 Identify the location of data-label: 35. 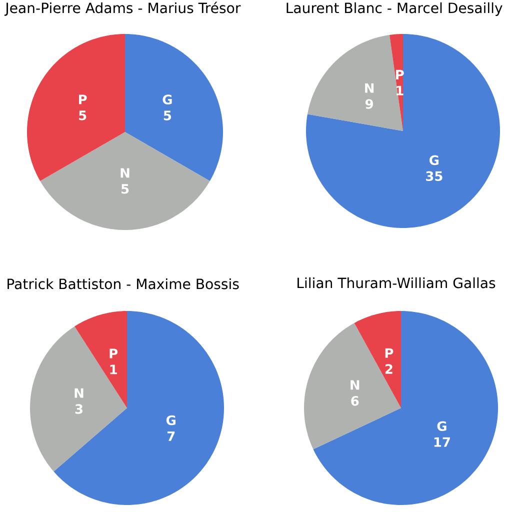
(434, 176).